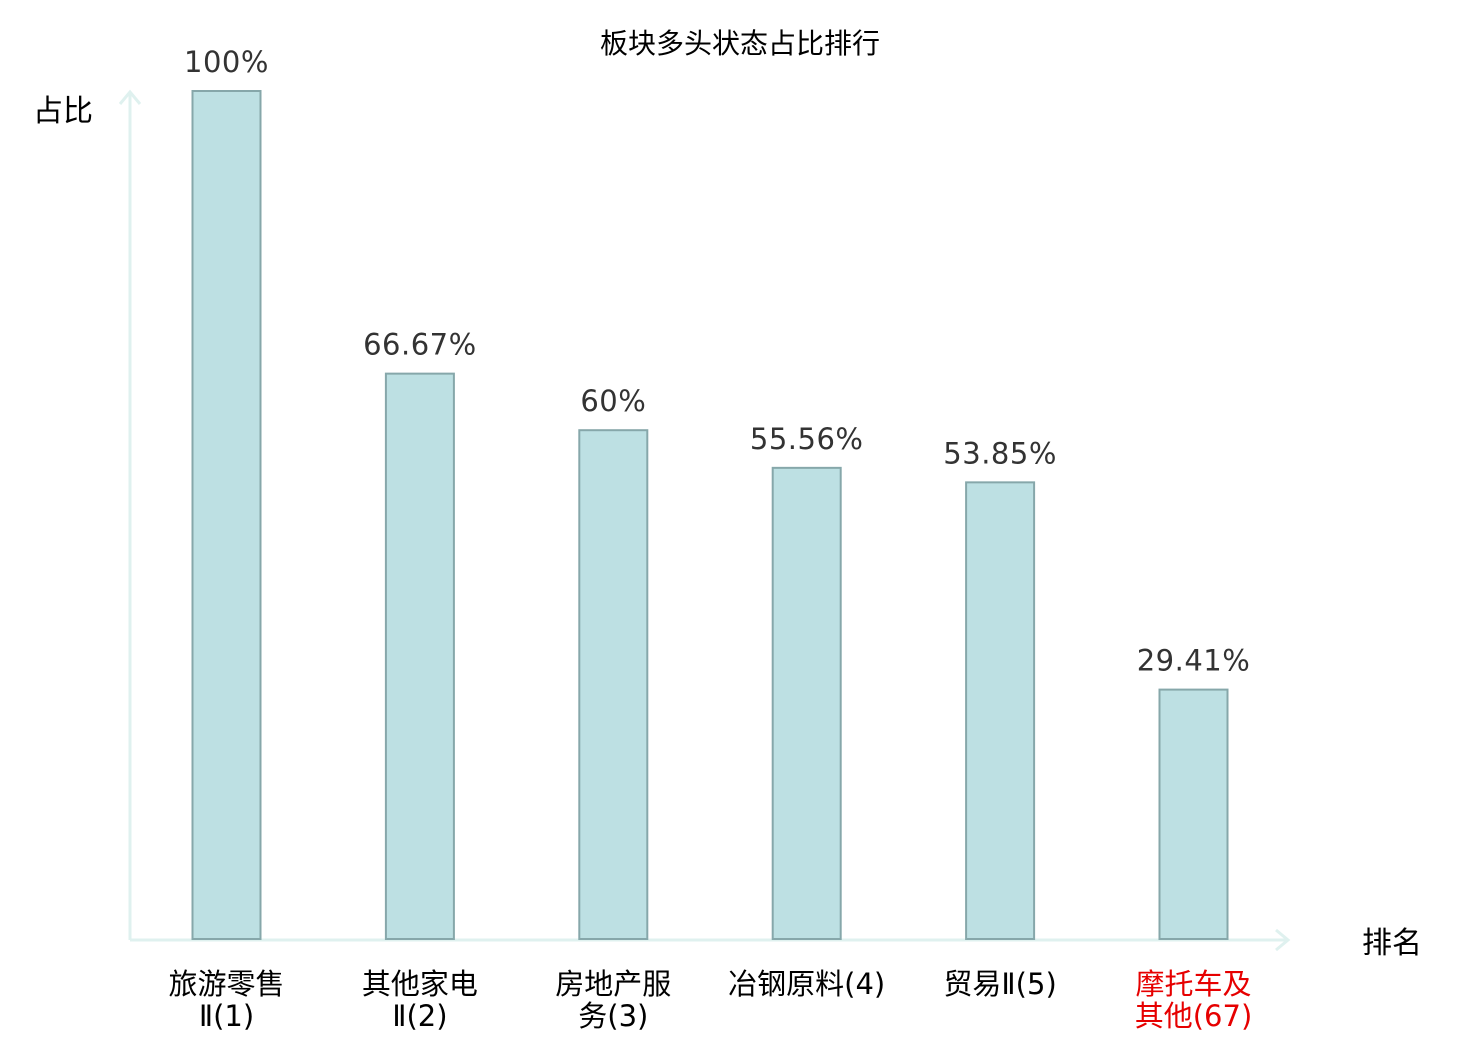 This screenshot has height=1040, width=1480. I want to click on category-label: 冶钢原料(4), so click(806, 984).